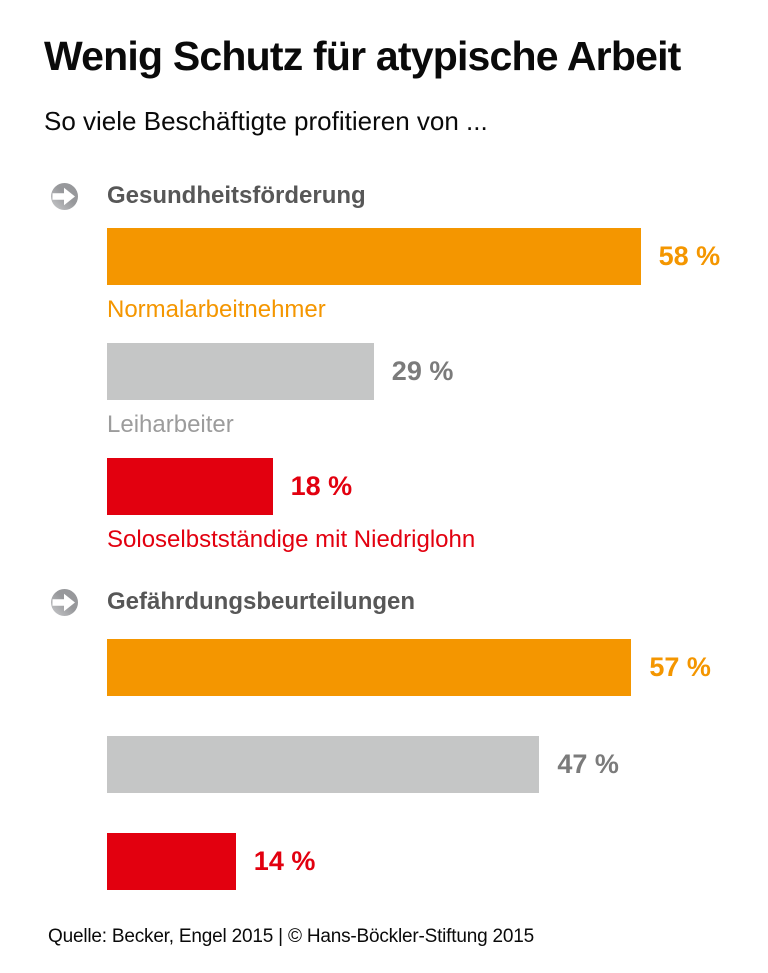 The image size is (768, 973). What do you see at coordinates (362, 56) in the screenshot?
I see `page-title: Wenig Schutz für atypische Arbeit` at bounding box center [362, 56].